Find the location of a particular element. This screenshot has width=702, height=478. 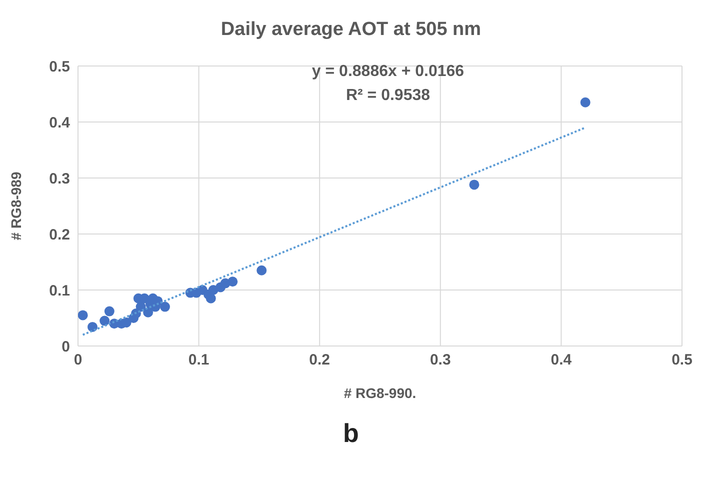

x-tick-label: 0.3 is located at coordinates (440, 360).